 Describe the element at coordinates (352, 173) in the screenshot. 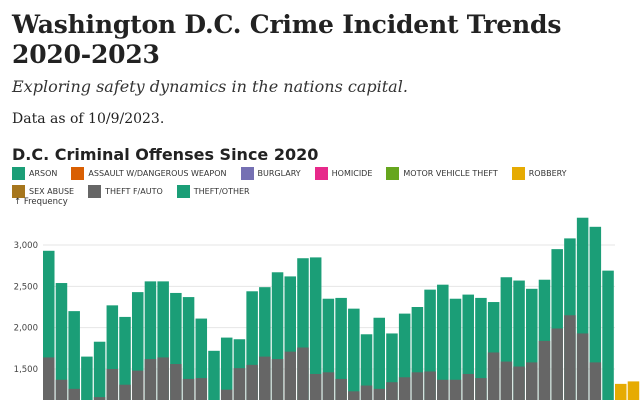

I see `legend-label: HOMICIDE` at that location.